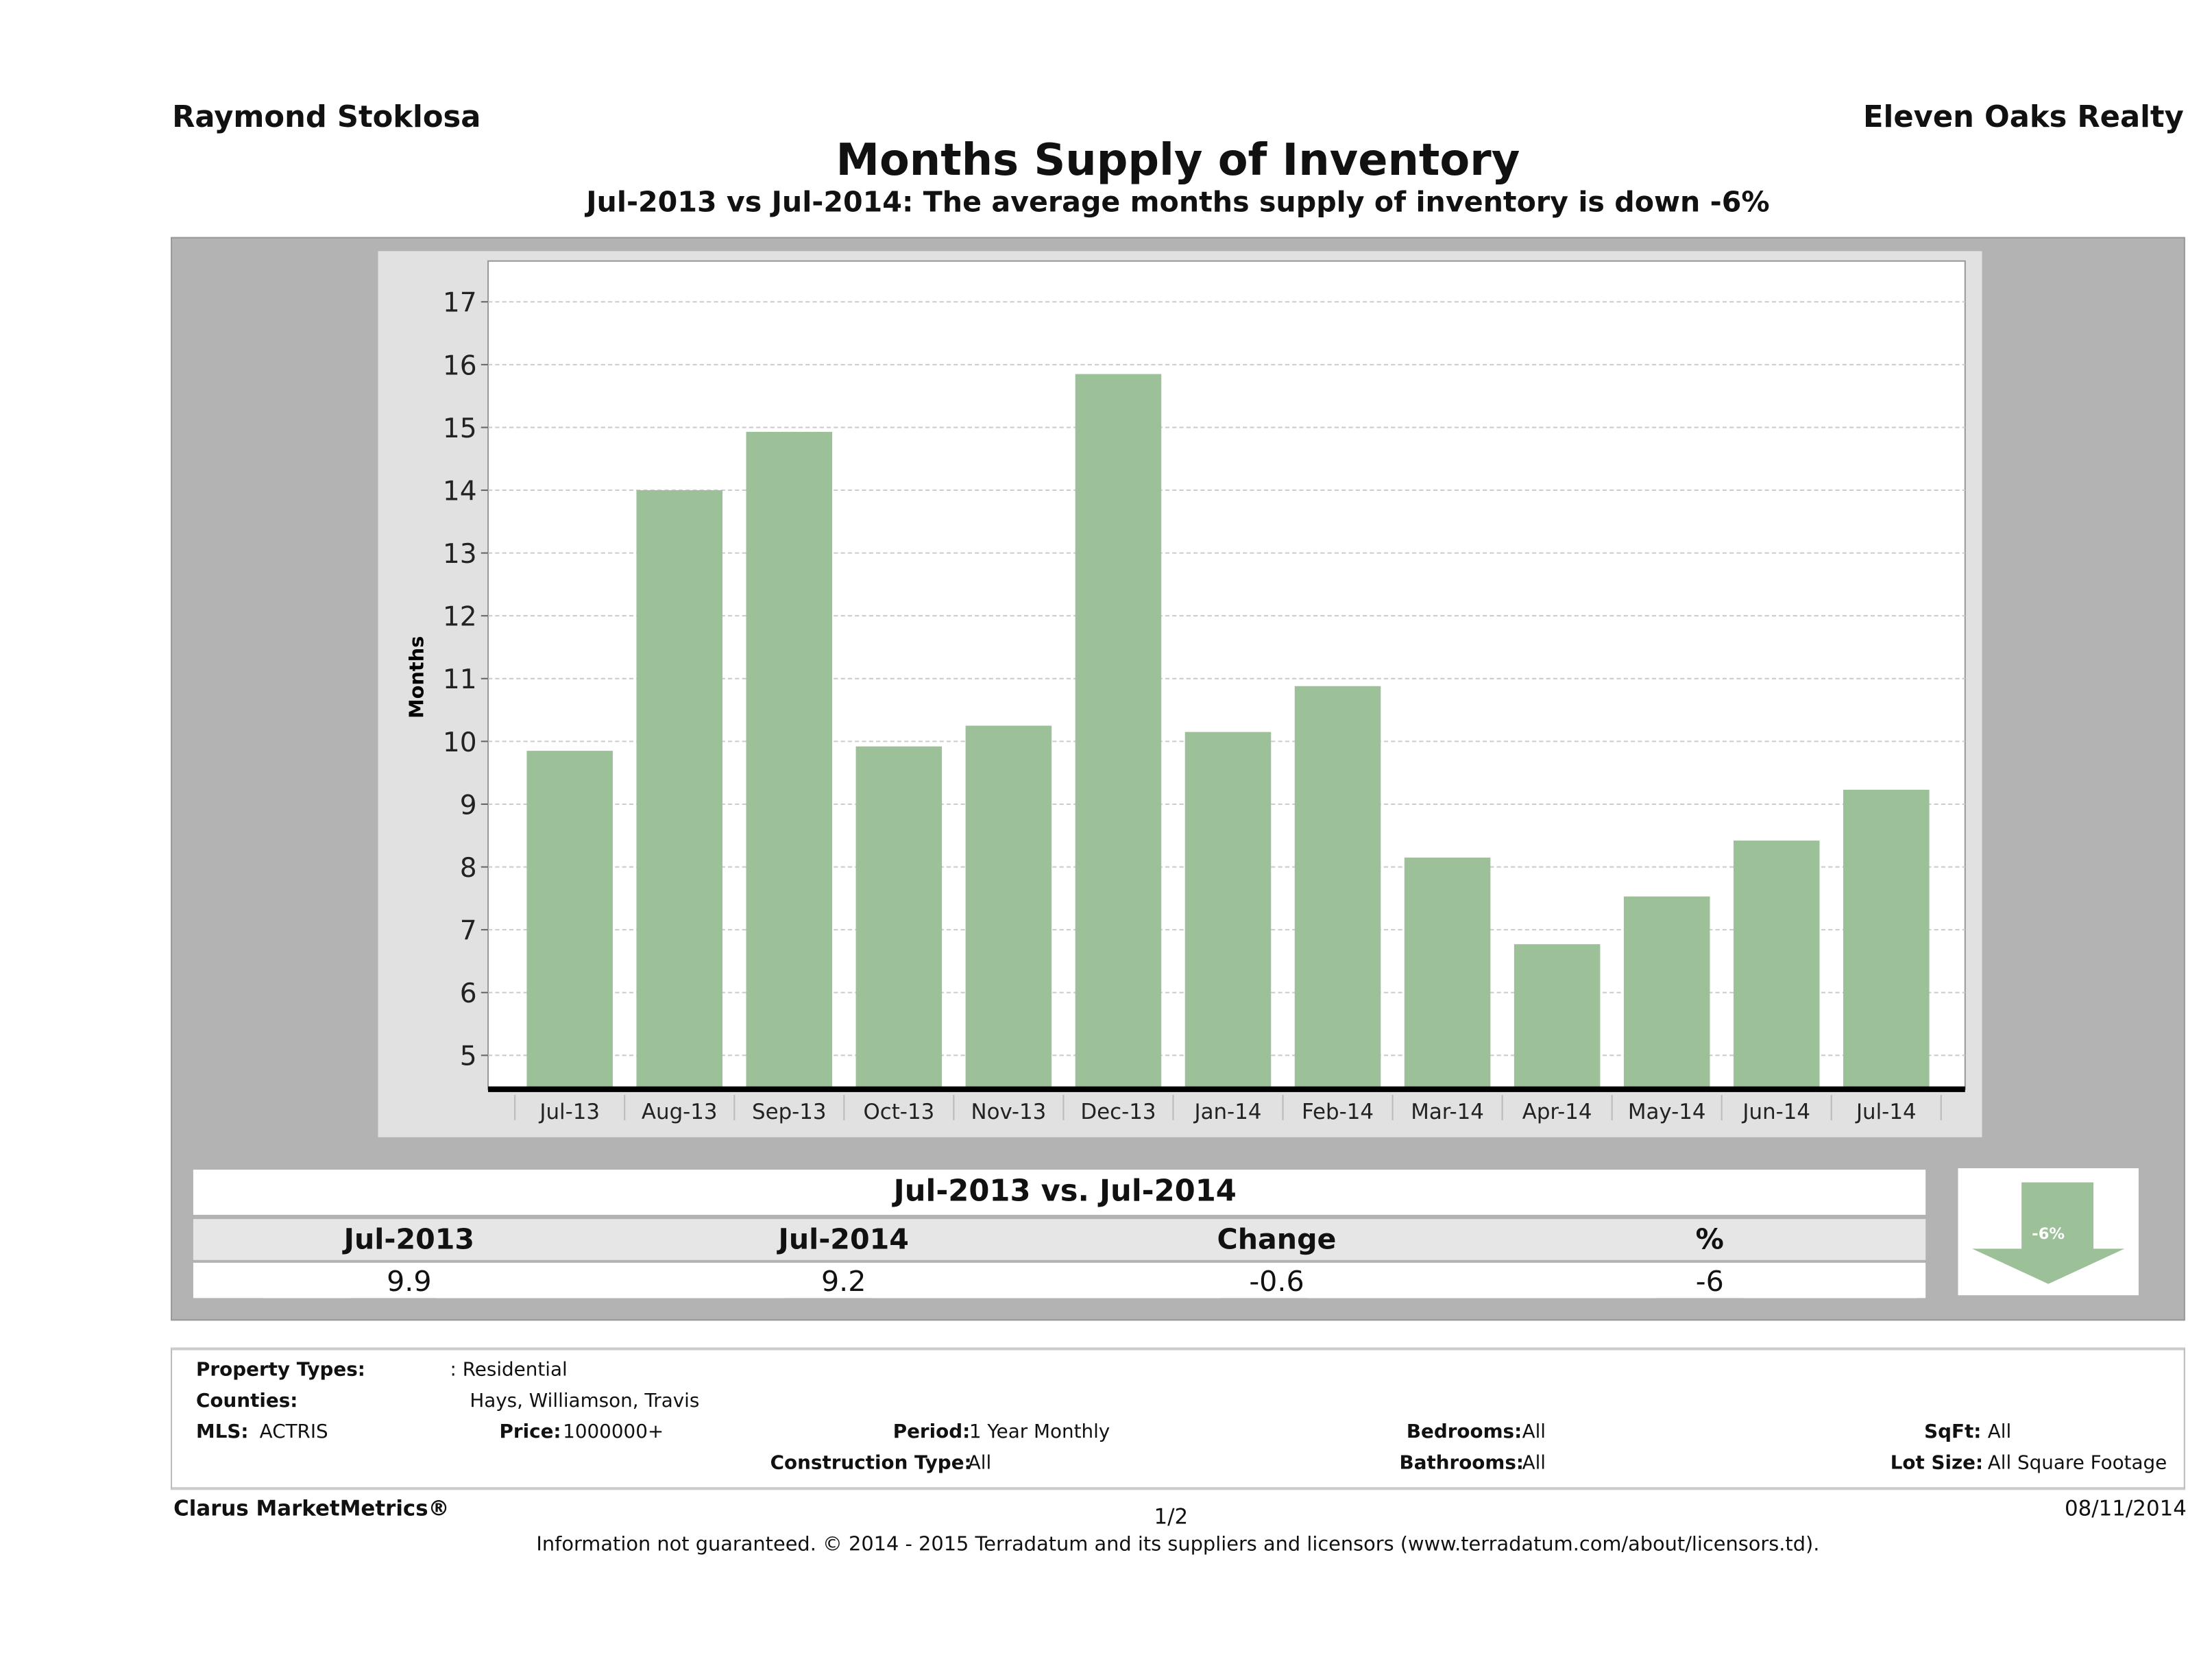 This screenshot has width=2212, height=1679. Describe the element at coordinates (1277, 1239) in the screenshot. I see `summary-header: Change` at that location.